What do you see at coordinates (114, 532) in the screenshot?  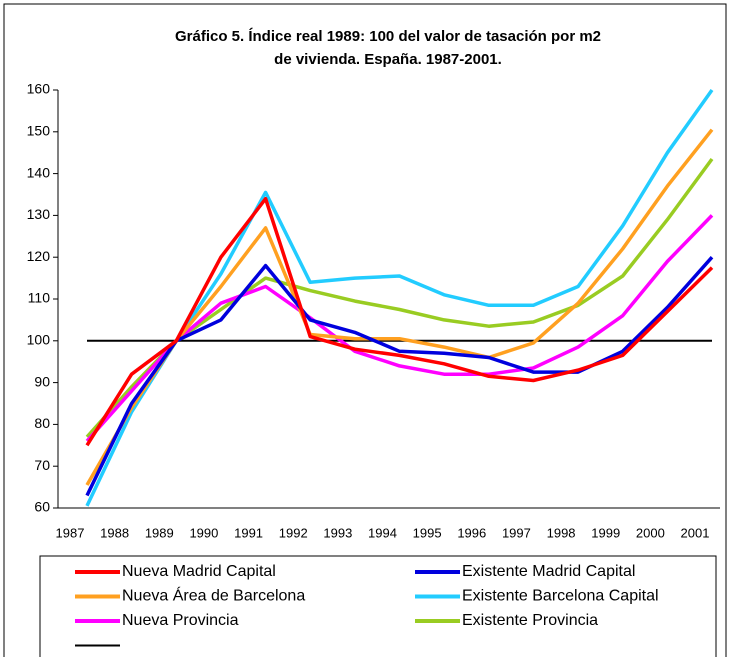 I see `x-tick-label: 1988` at bounding box center [114, 532].